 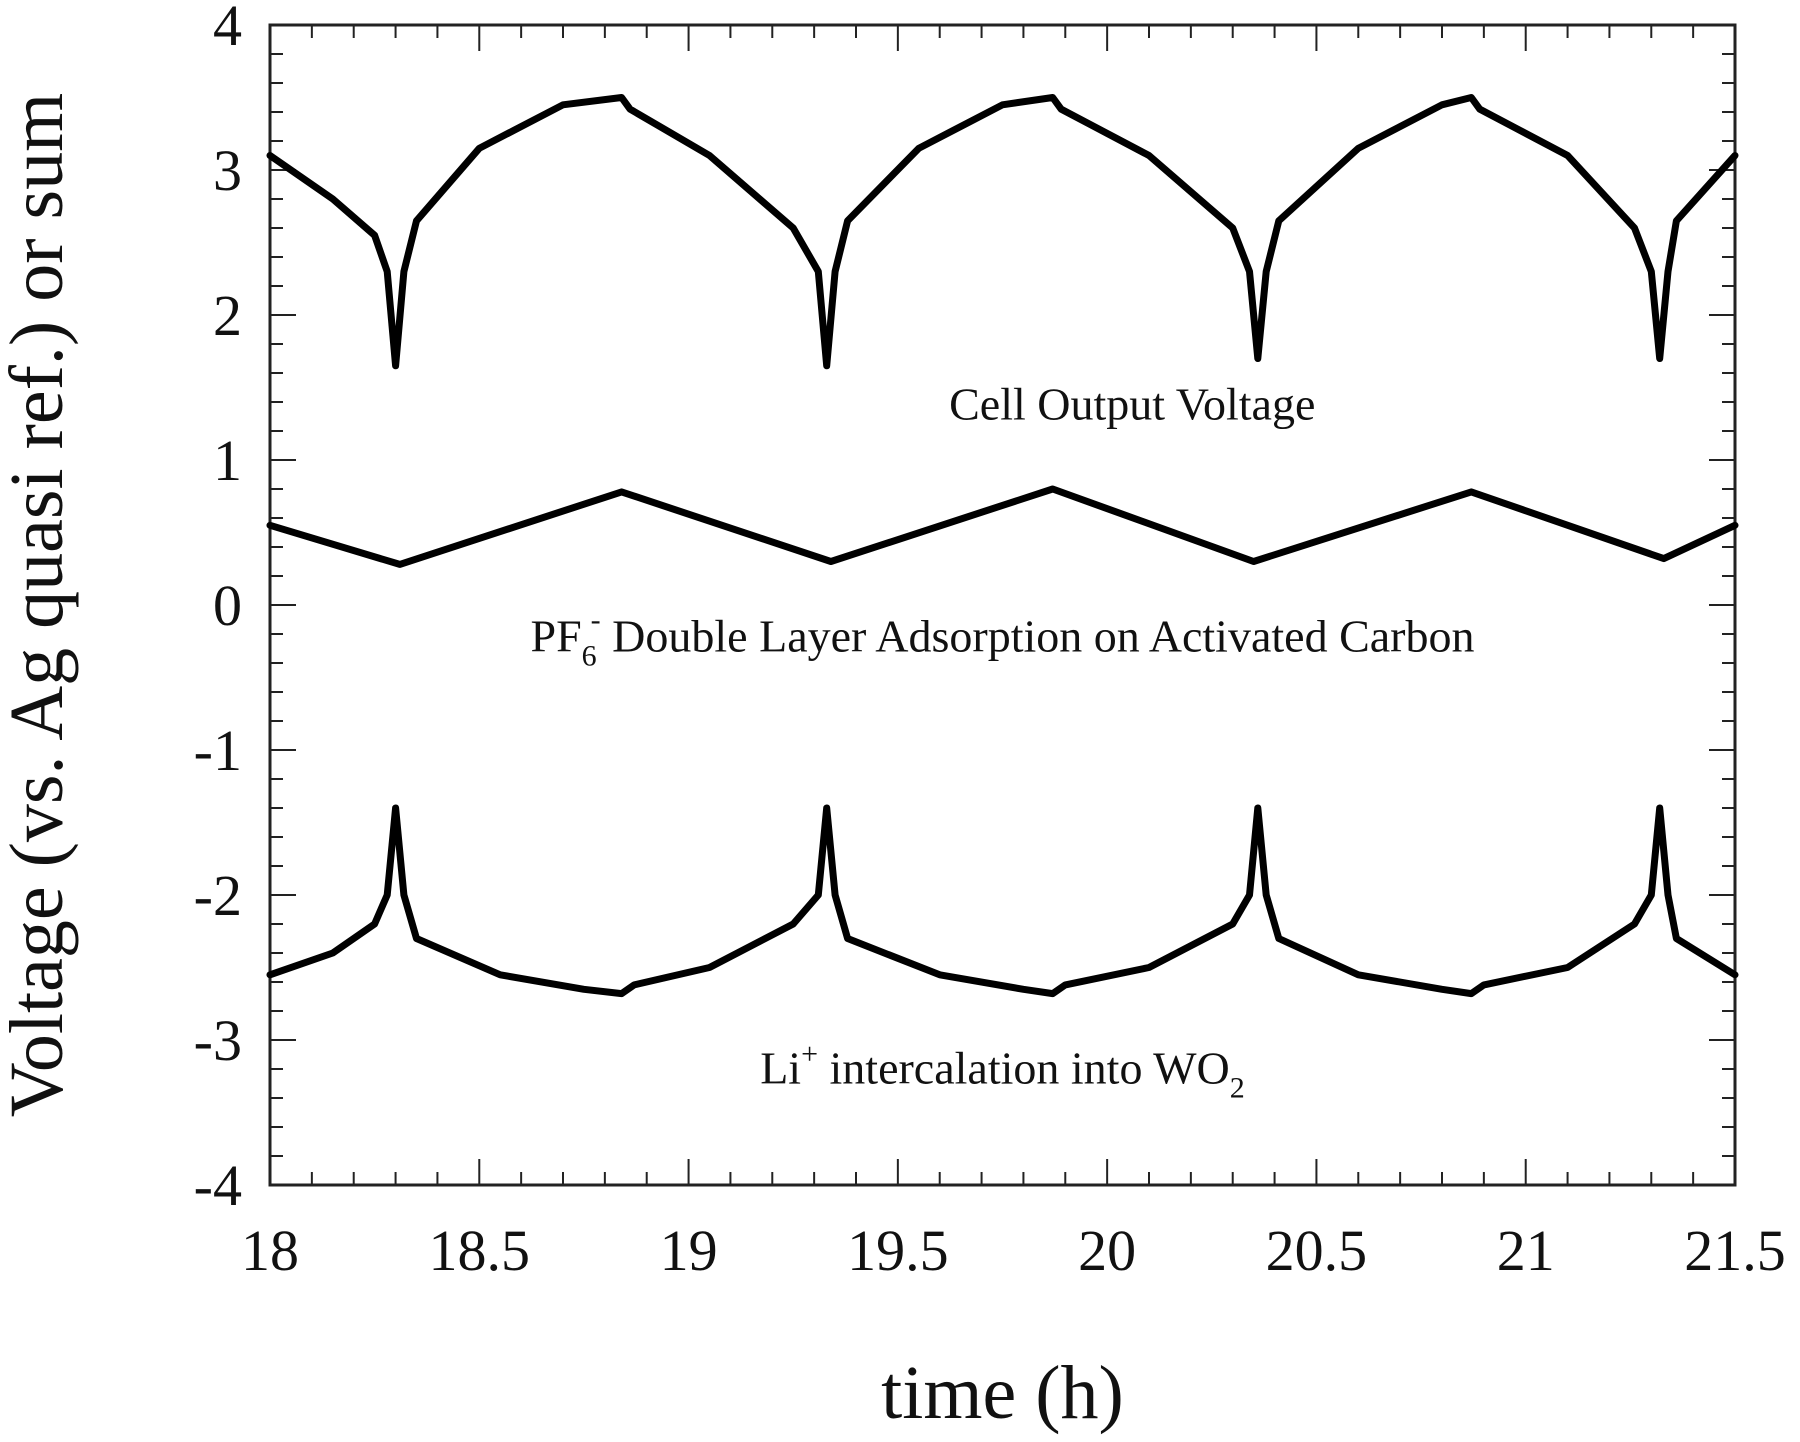 I want to click on annotation-cell-output: Cell Output Voltage, so click(x=1132, y=403).